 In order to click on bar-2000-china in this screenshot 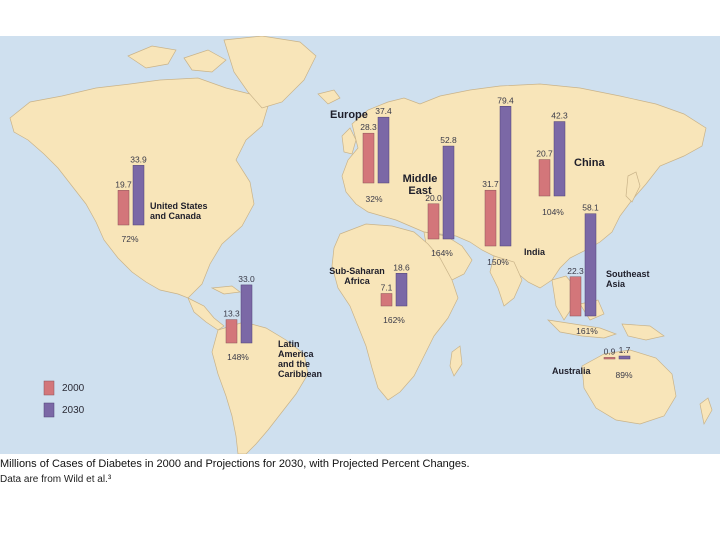, I will do `click(544, 178)`.